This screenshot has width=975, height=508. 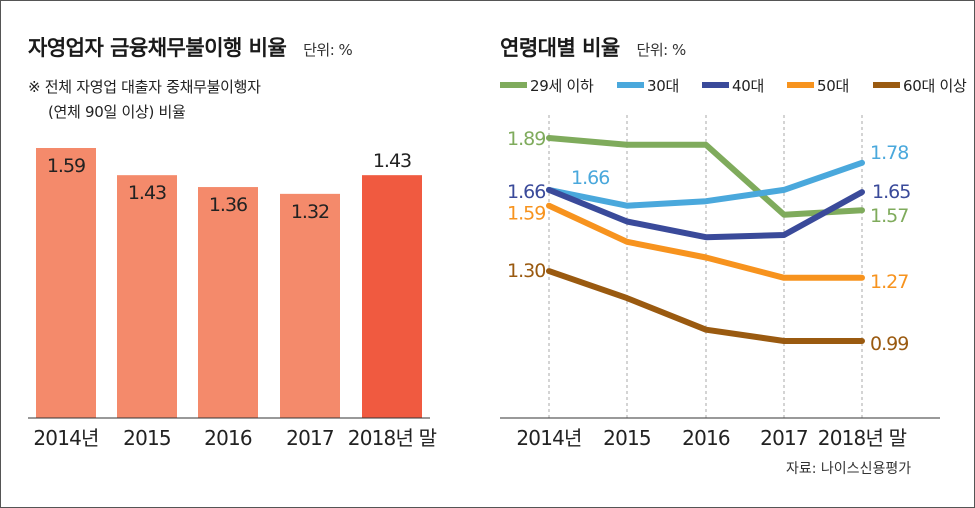 I want to click on bar-x-tick-label: 2014년, so click(x=65, y=438).